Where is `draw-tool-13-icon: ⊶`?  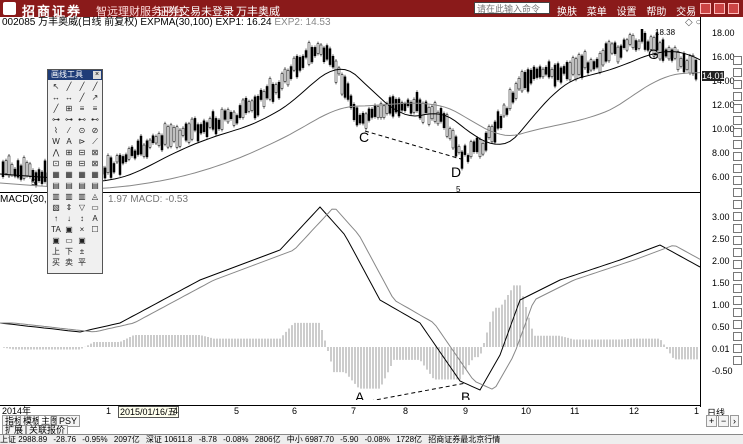 draw-tool-13-icon: ⊶ is located at coordinates (69, 119).